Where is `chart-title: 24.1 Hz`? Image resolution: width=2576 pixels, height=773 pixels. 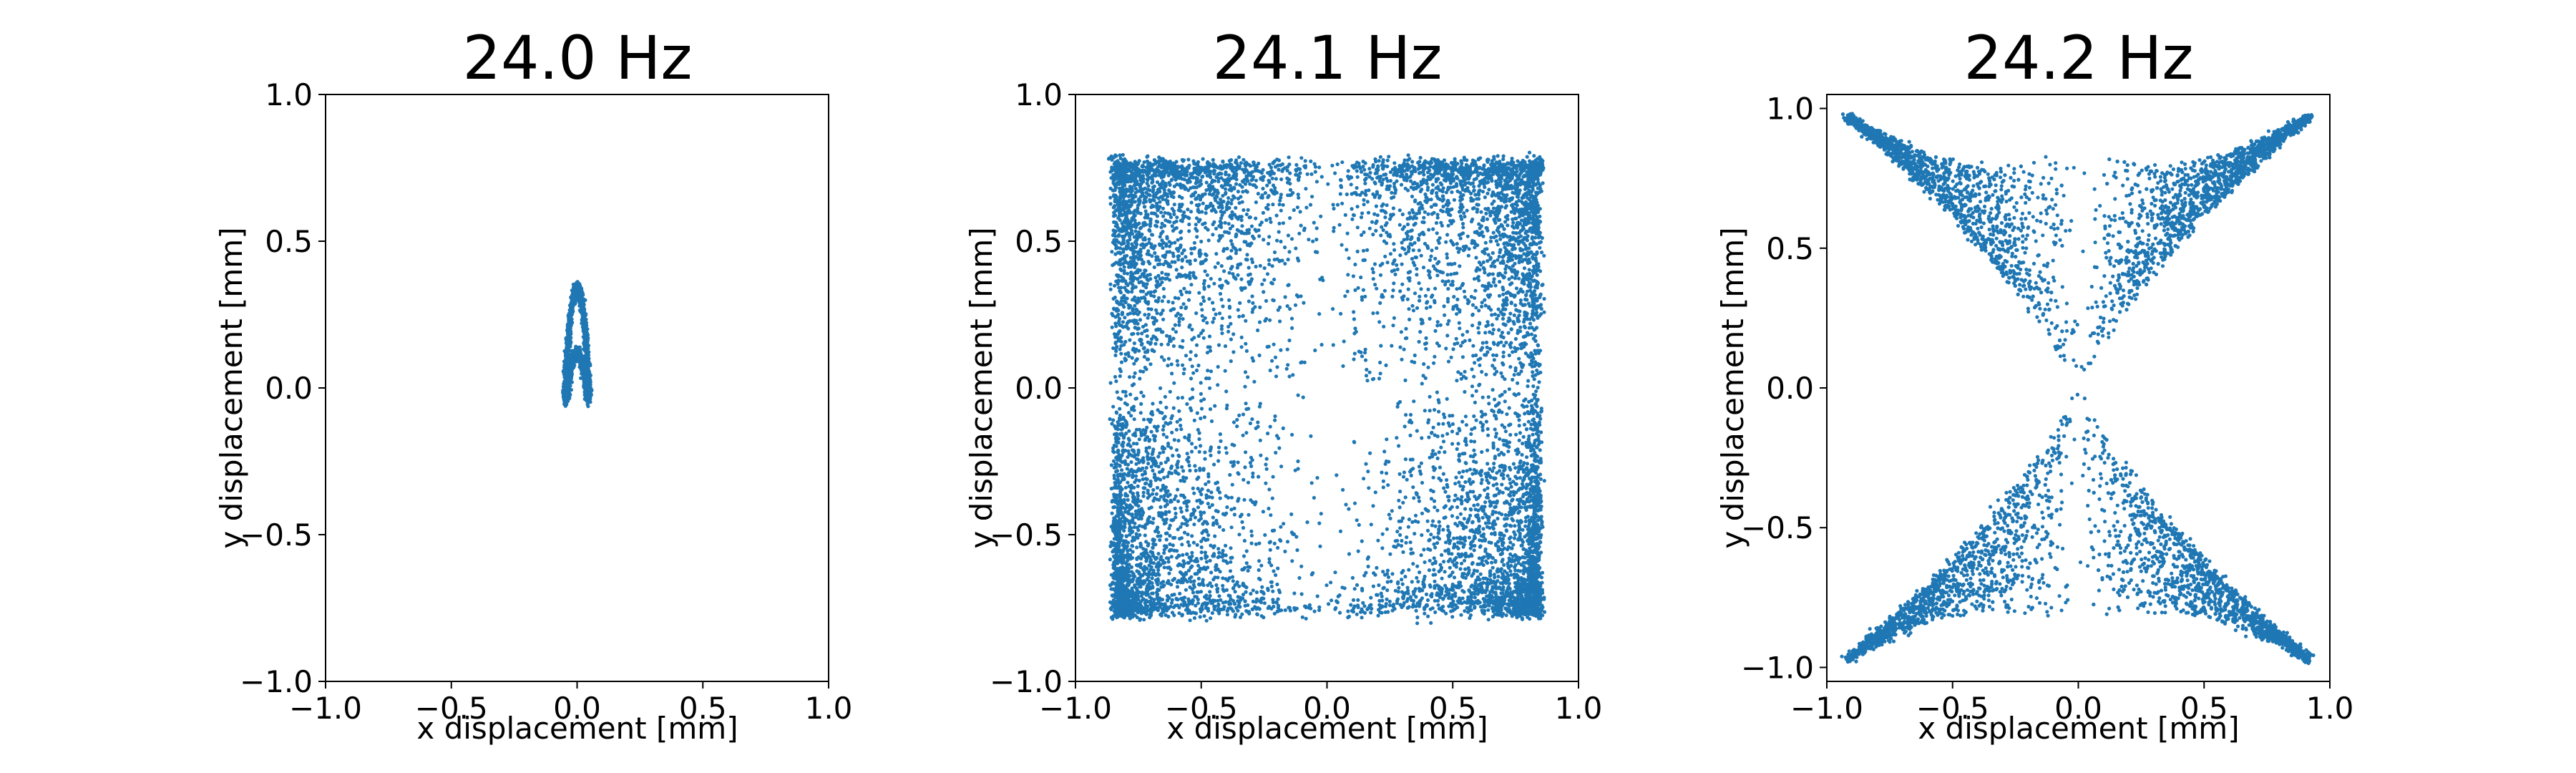 chart-title: 24.1 Hz is located at coordinates (1328, 58).